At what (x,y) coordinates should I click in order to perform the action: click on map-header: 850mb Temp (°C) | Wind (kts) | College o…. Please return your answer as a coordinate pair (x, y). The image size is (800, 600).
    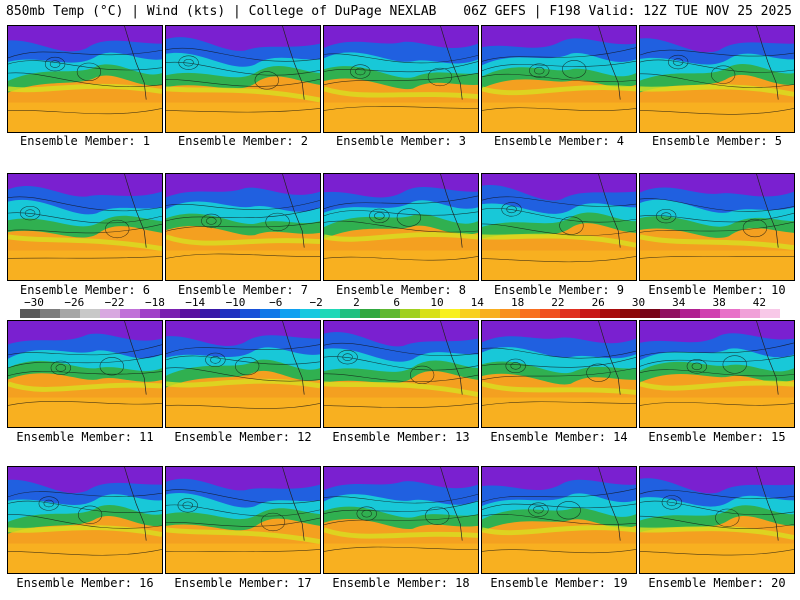
    Looking at the image, I should click on (400, 12).